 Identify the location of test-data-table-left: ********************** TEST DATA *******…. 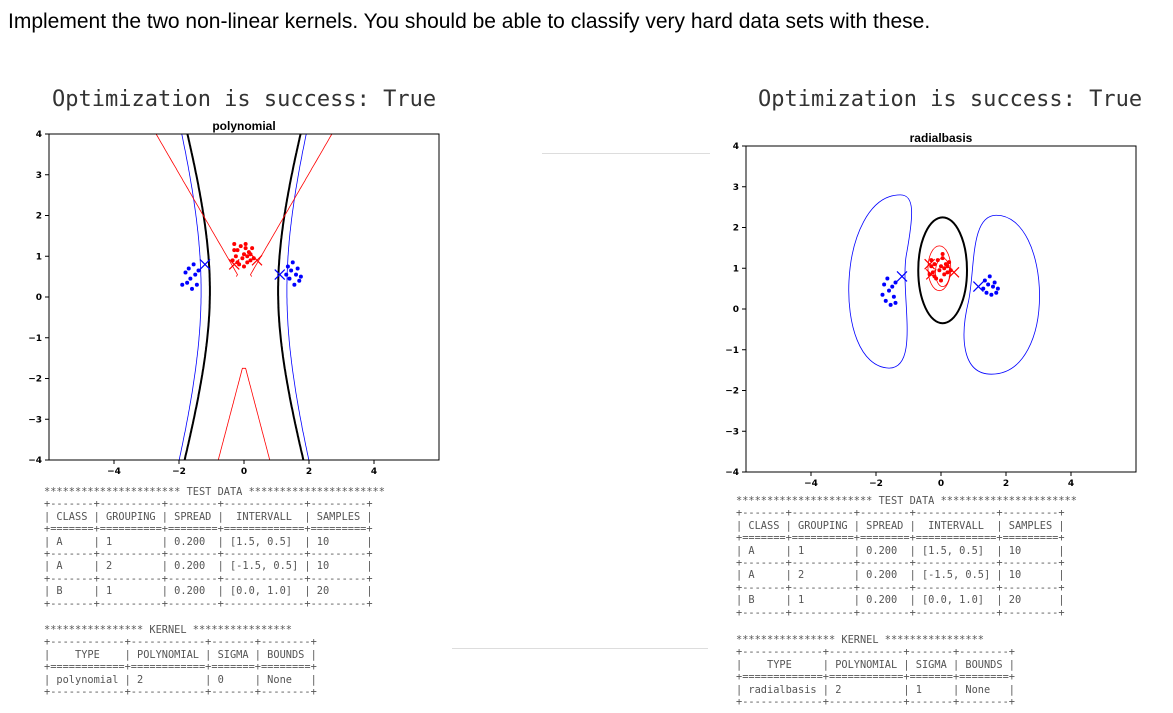
(214, 548).